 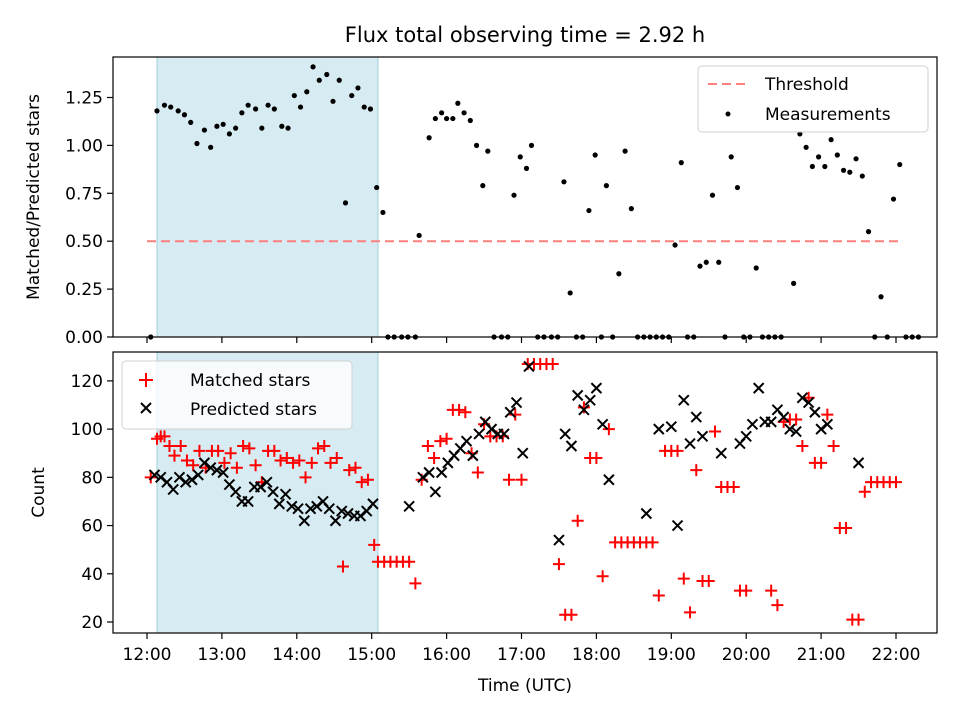 I want to click on bottom-y-axis-label: Count, so click(x=39, y=492).